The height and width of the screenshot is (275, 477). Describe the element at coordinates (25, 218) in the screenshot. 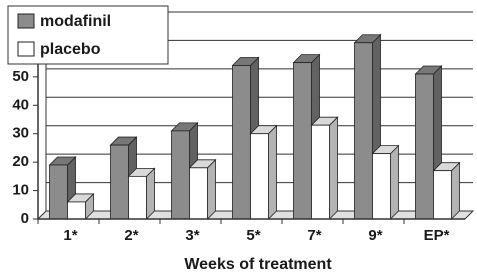

I see `y-tick-label: 0` at that location.